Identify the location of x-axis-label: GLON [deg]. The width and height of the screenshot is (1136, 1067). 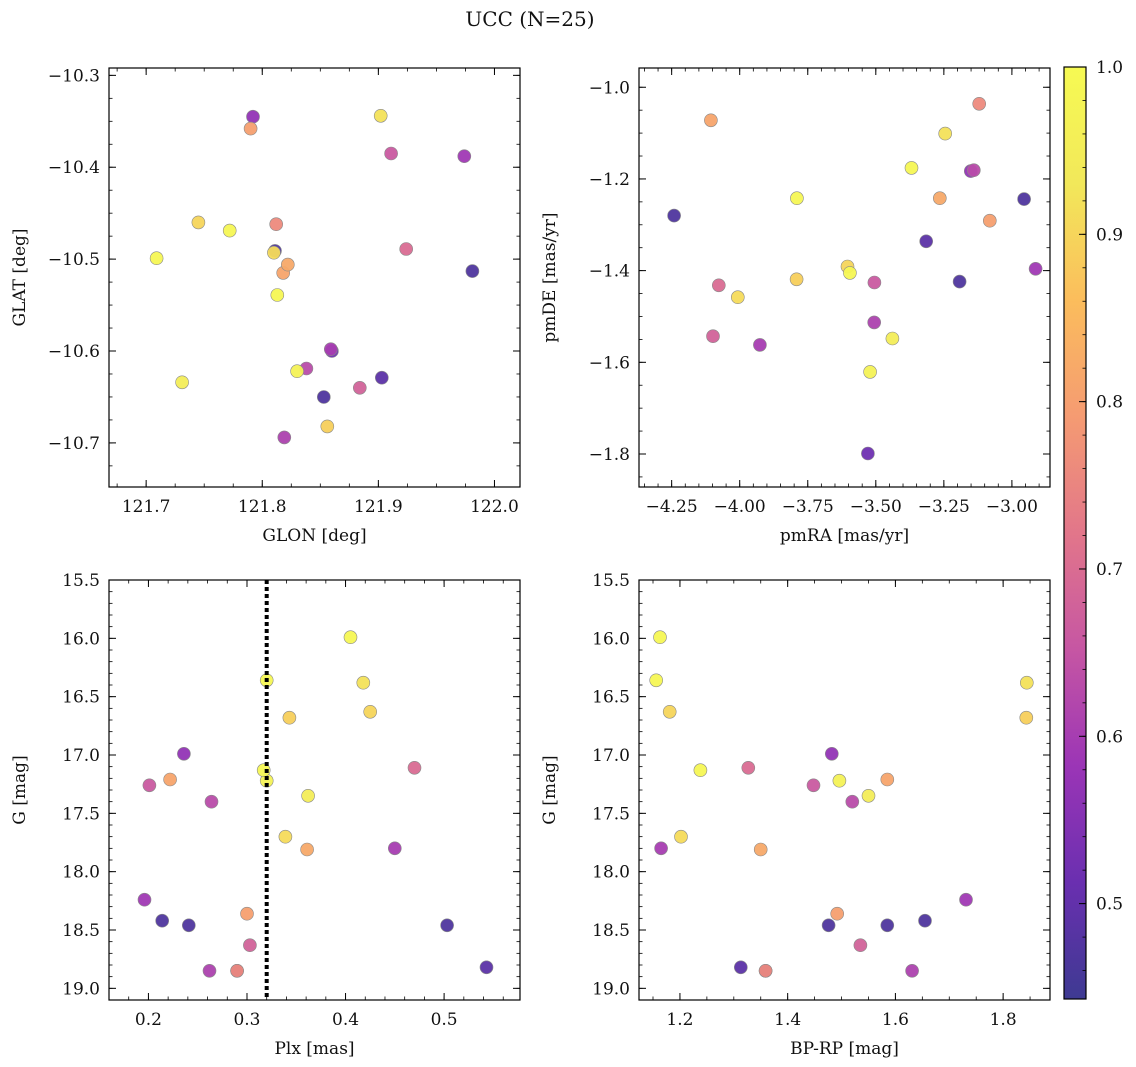
(314, 536).